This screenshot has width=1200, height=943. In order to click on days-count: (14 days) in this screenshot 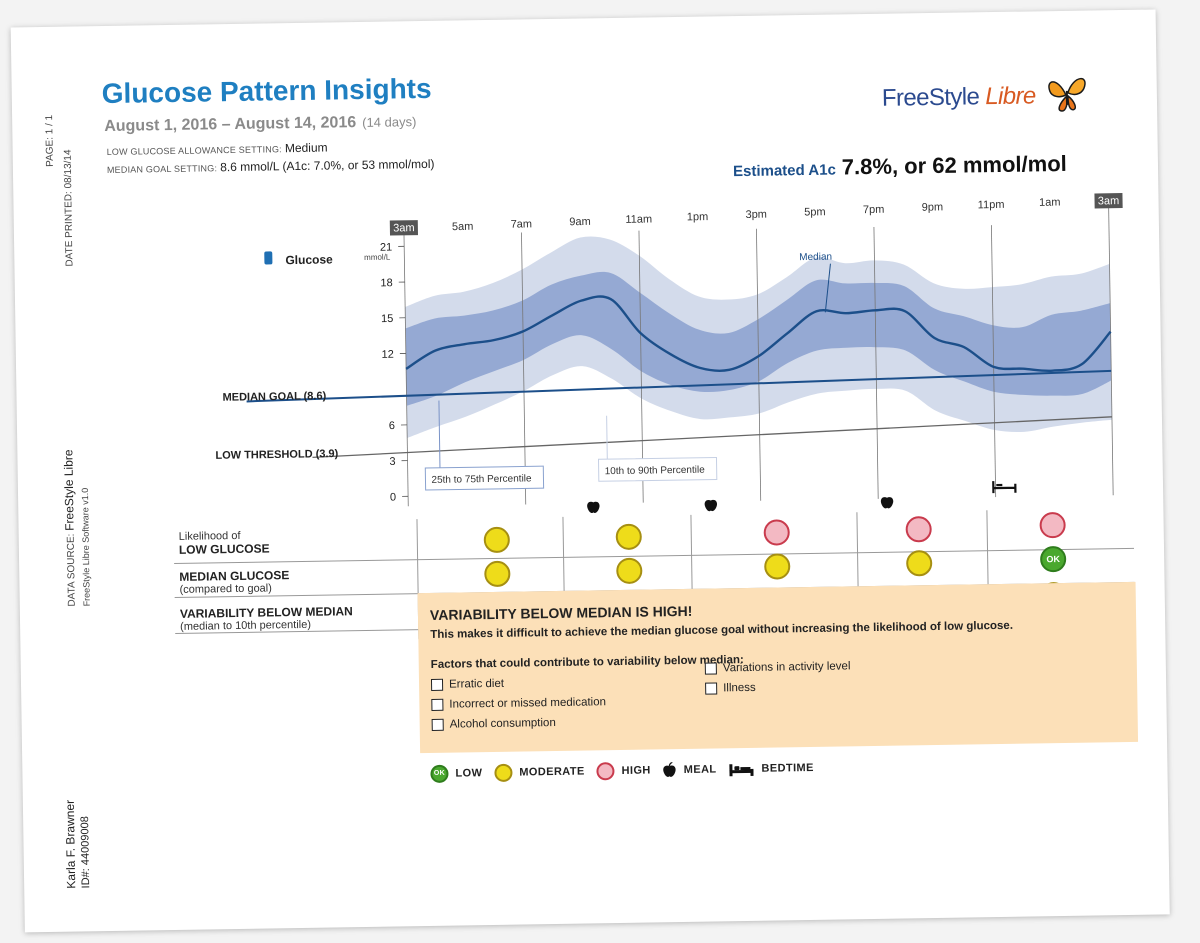, I will do `click(389, 122)`.